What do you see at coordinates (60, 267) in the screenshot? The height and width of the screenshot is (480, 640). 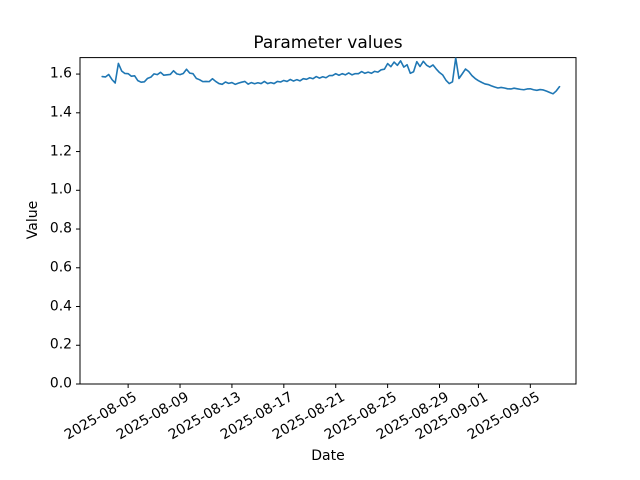 I see `y-tick-label: 0.6` at bounding box center [60, 267].